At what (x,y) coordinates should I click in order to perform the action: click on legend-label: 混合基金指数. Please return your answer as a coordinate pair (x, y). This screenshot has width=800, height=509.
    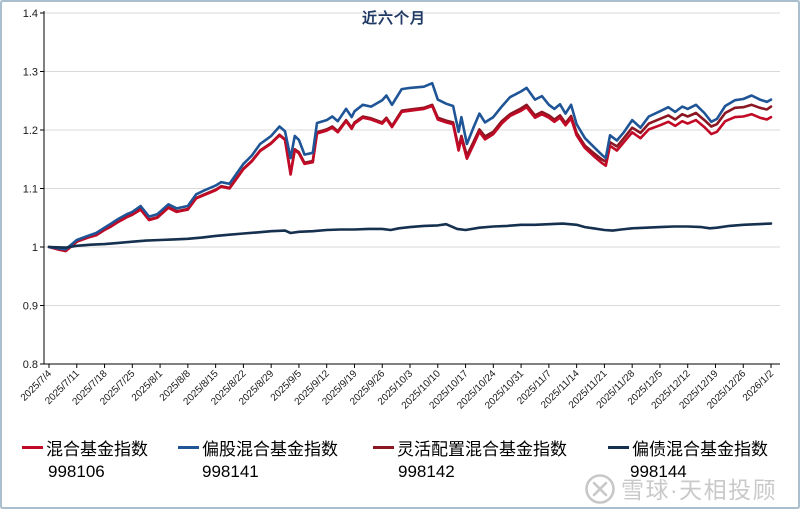
    Looking at the image, I should click on (97, 449).